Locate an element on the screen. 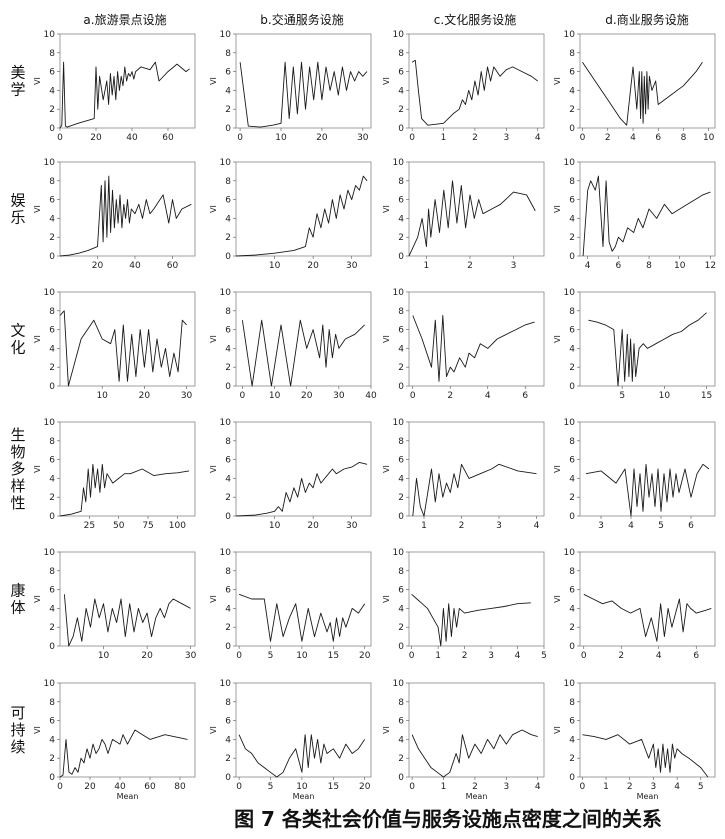 This screenshot has width=725, height=839. x-tick-label: 1 is located at coordinates (606, 787).